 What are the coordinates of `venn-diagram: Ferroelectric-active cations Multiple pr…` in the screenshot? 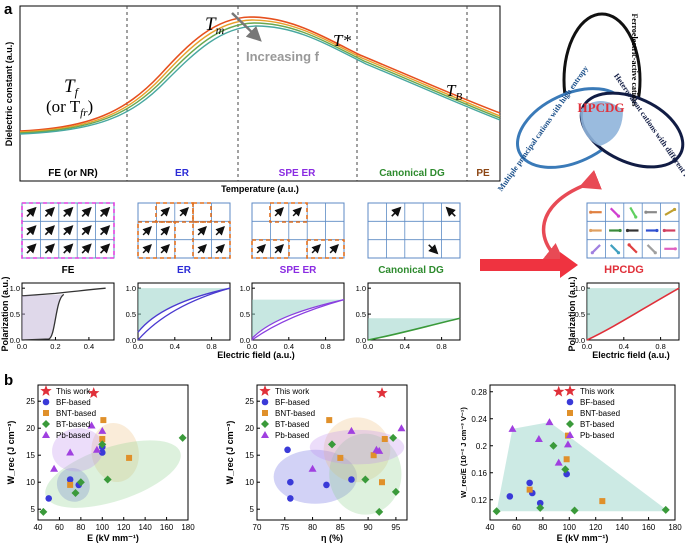 It's located at (590, 102).